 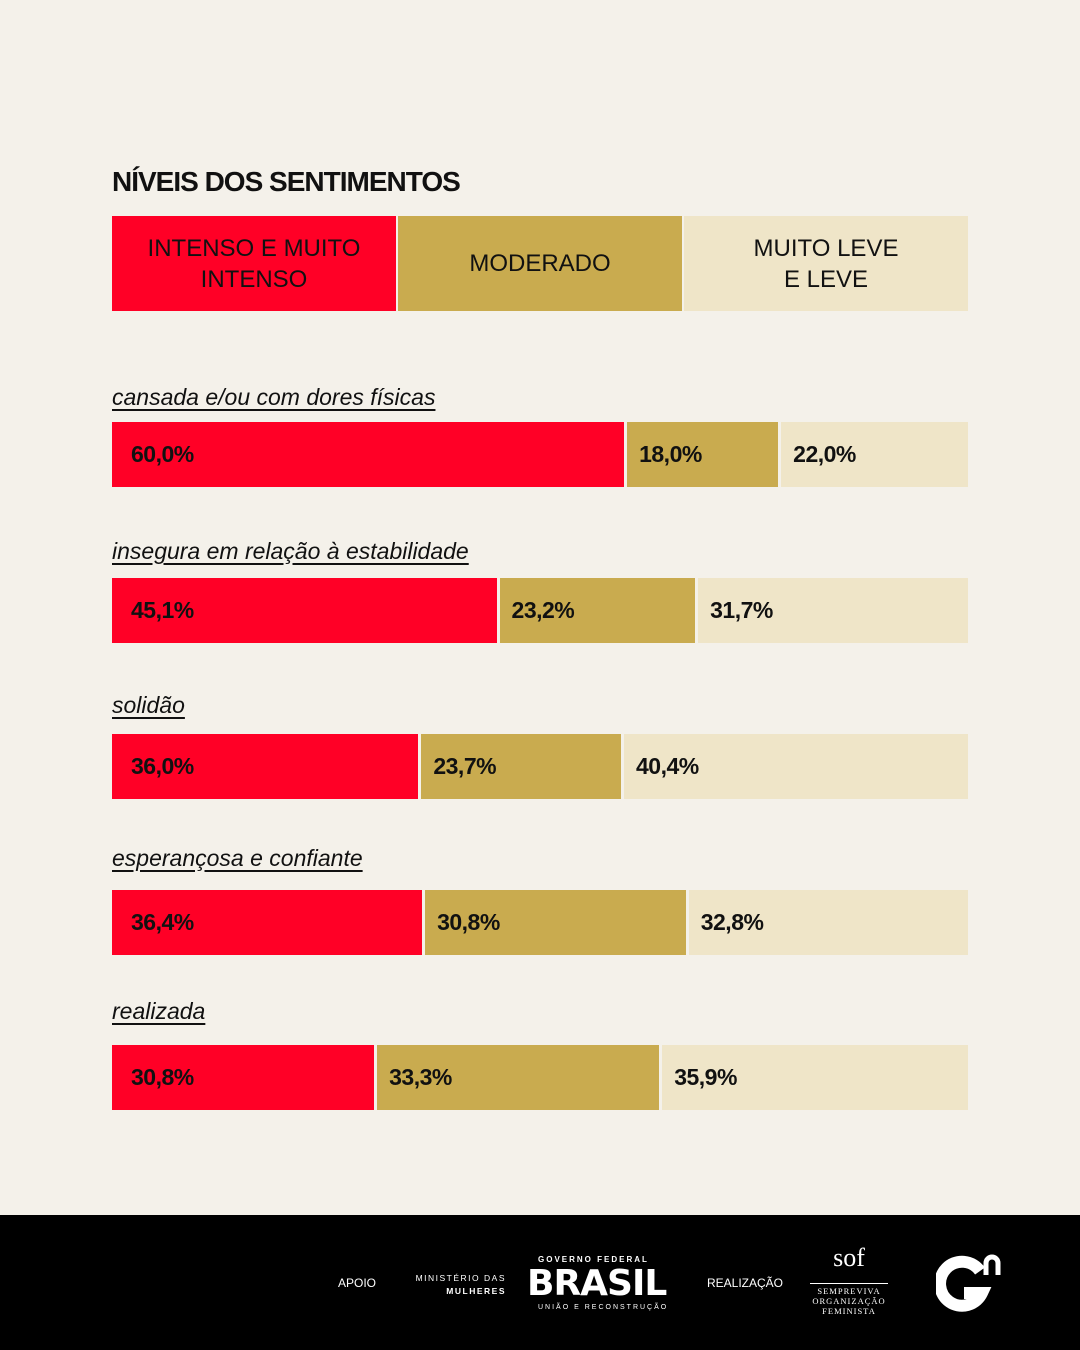 What do you see at coordinates (874, 454) in the screenshot?
I see `bar-segment: 22,0%` at bounding box center [874, 454].